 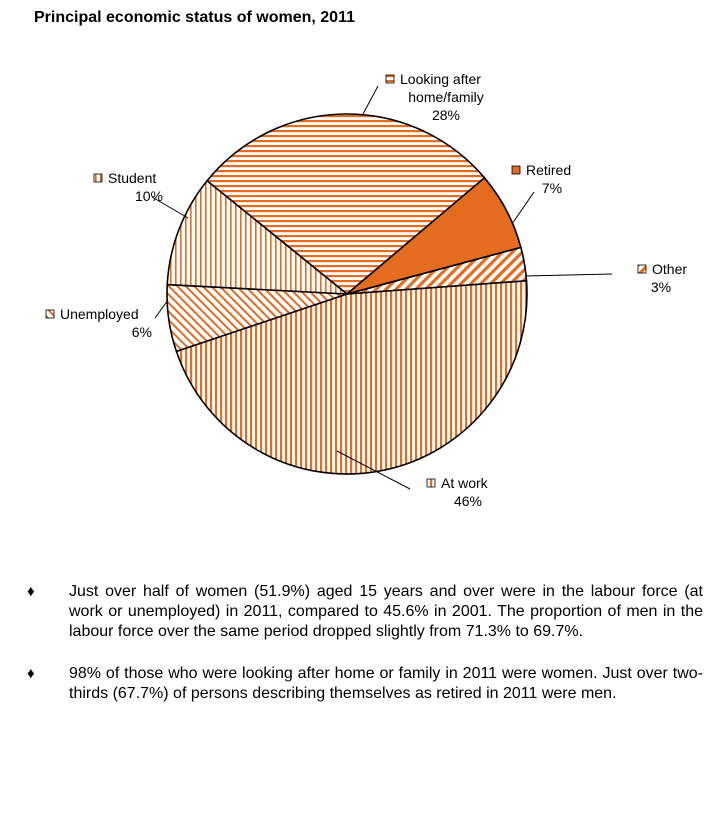 I want to click on slice-name: Other, so click(x=669, y=269).